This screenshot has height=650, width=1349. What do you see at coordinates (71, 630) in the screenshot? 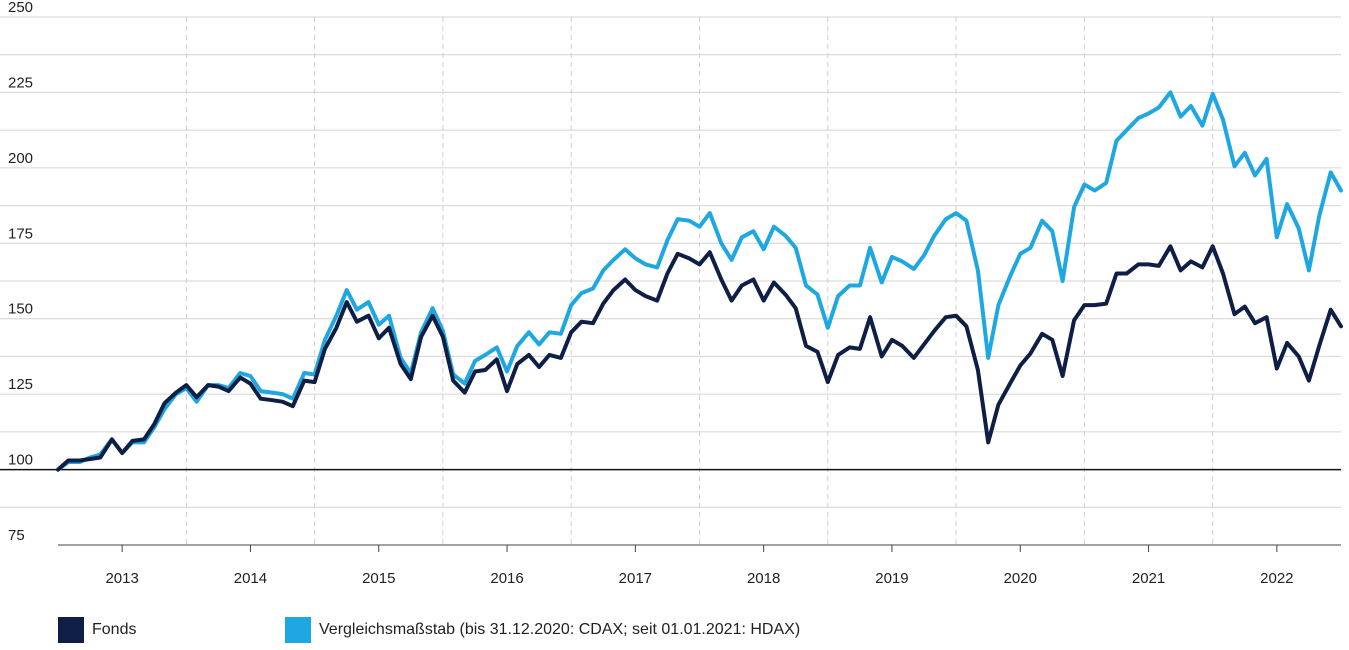
I see `legend-swatch-fonds` at bounding box center [71, 630].